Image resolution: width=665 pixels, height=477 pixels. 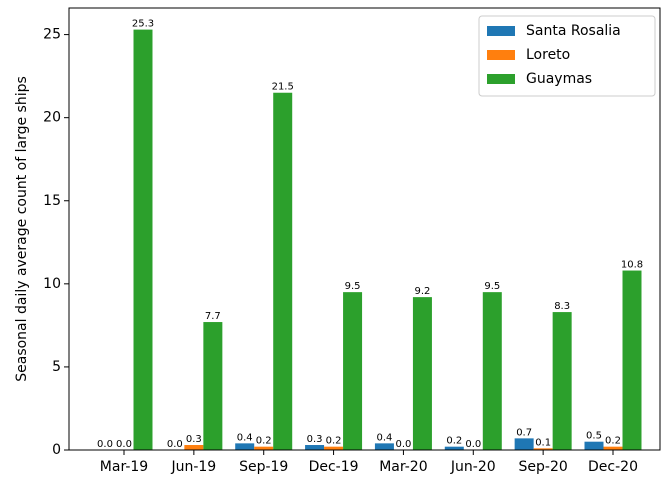 I want to click on x-tick-label: Dec-20, so click(x=613, y=467).